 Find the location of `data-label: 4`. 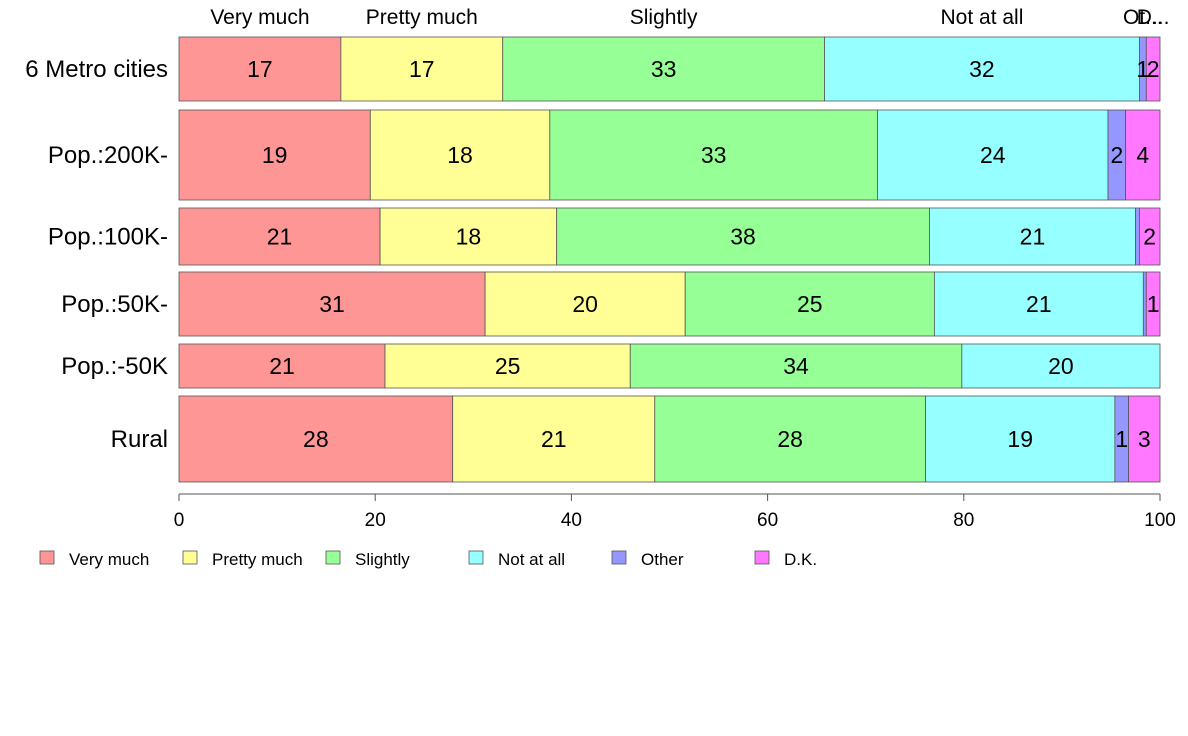

data-label: 4 is located at coordinates (1142, 155).